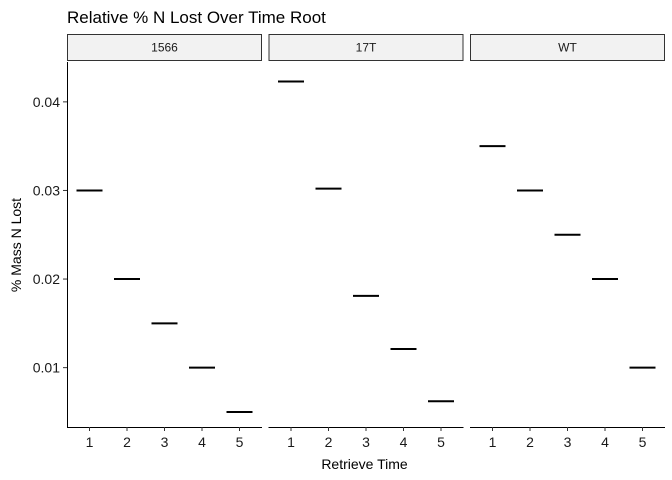 The height and width of the screenshot is (480, 672). I want to click on chart-title: Relative % N Lost Over Time Root, so click(196, 17).